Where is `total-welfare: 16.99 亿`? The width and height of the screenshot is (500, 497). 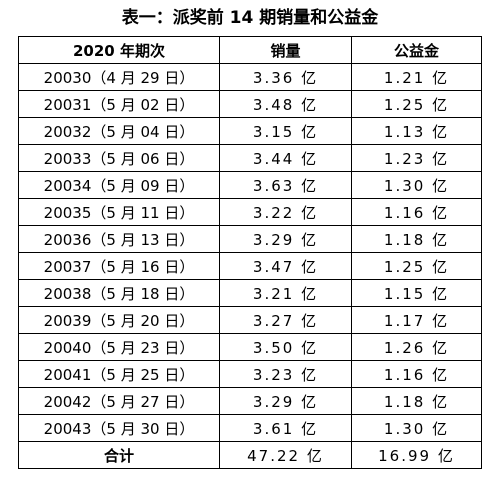 total-welfare: 16.99 亿 is located at coordinates (416, 455).